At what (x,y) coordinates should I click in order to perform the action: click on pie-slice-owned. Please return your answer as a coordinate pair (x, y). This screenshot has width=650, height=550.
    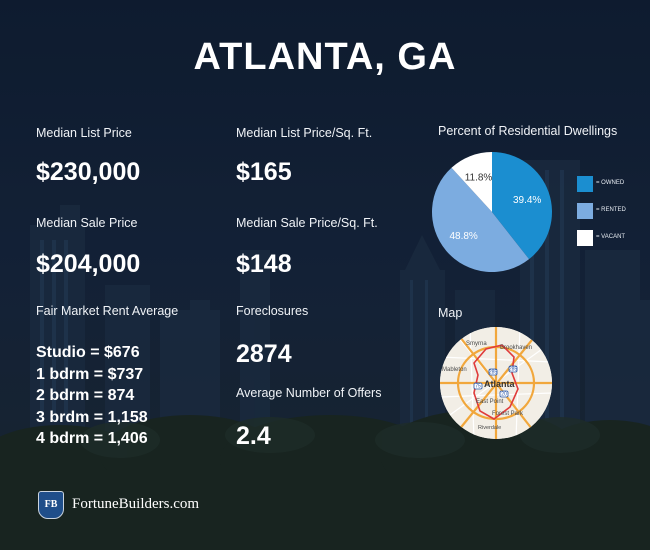
    Looking at the image, I should click on (522, 206).